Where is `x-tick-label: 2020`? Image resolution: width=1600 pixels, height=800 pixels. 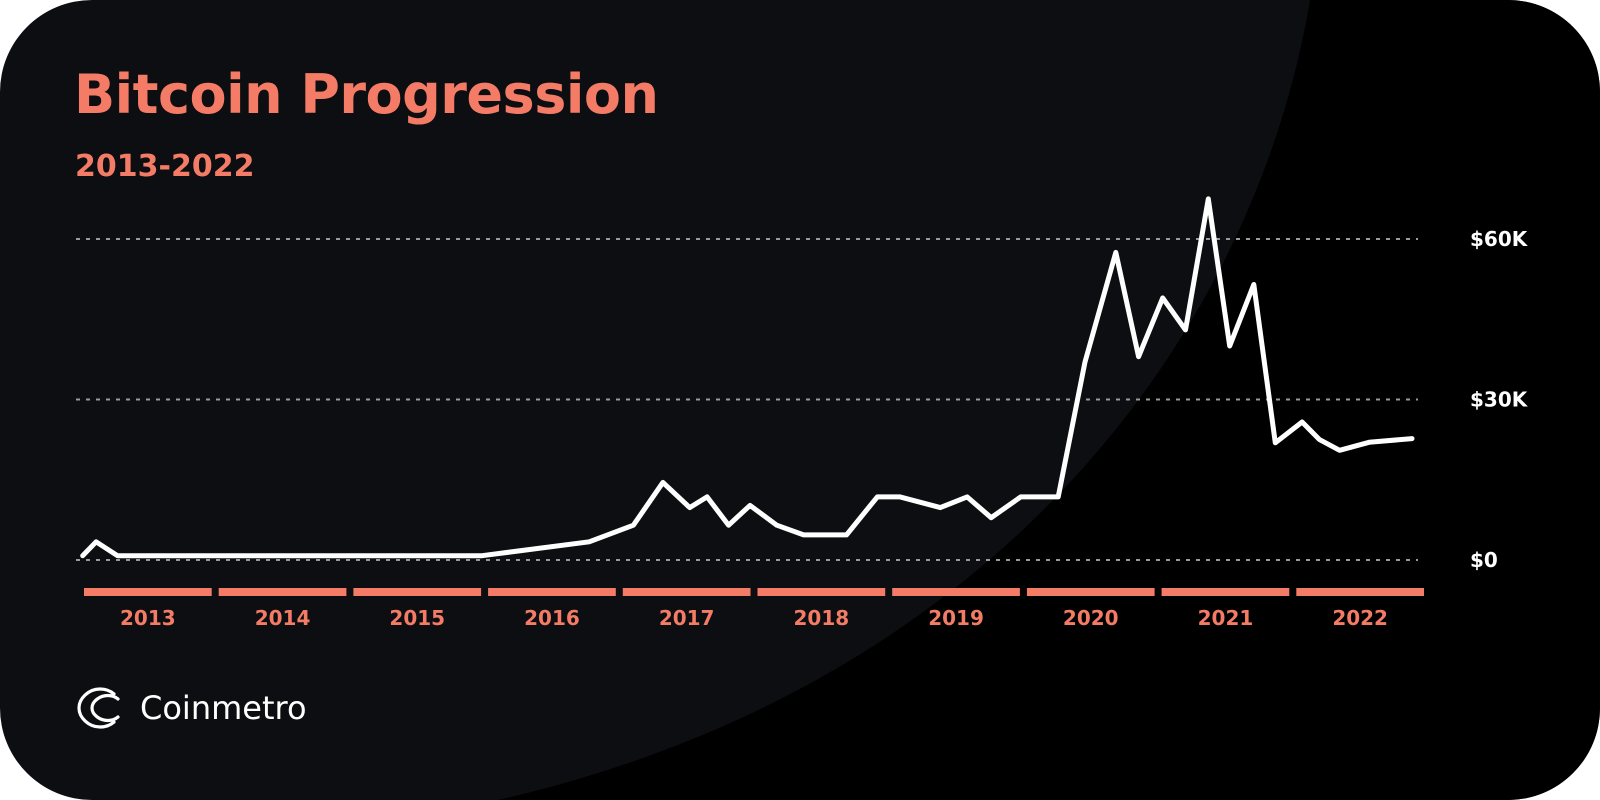 x-tick-label: 2020 is located at coordinates (1091, 618).